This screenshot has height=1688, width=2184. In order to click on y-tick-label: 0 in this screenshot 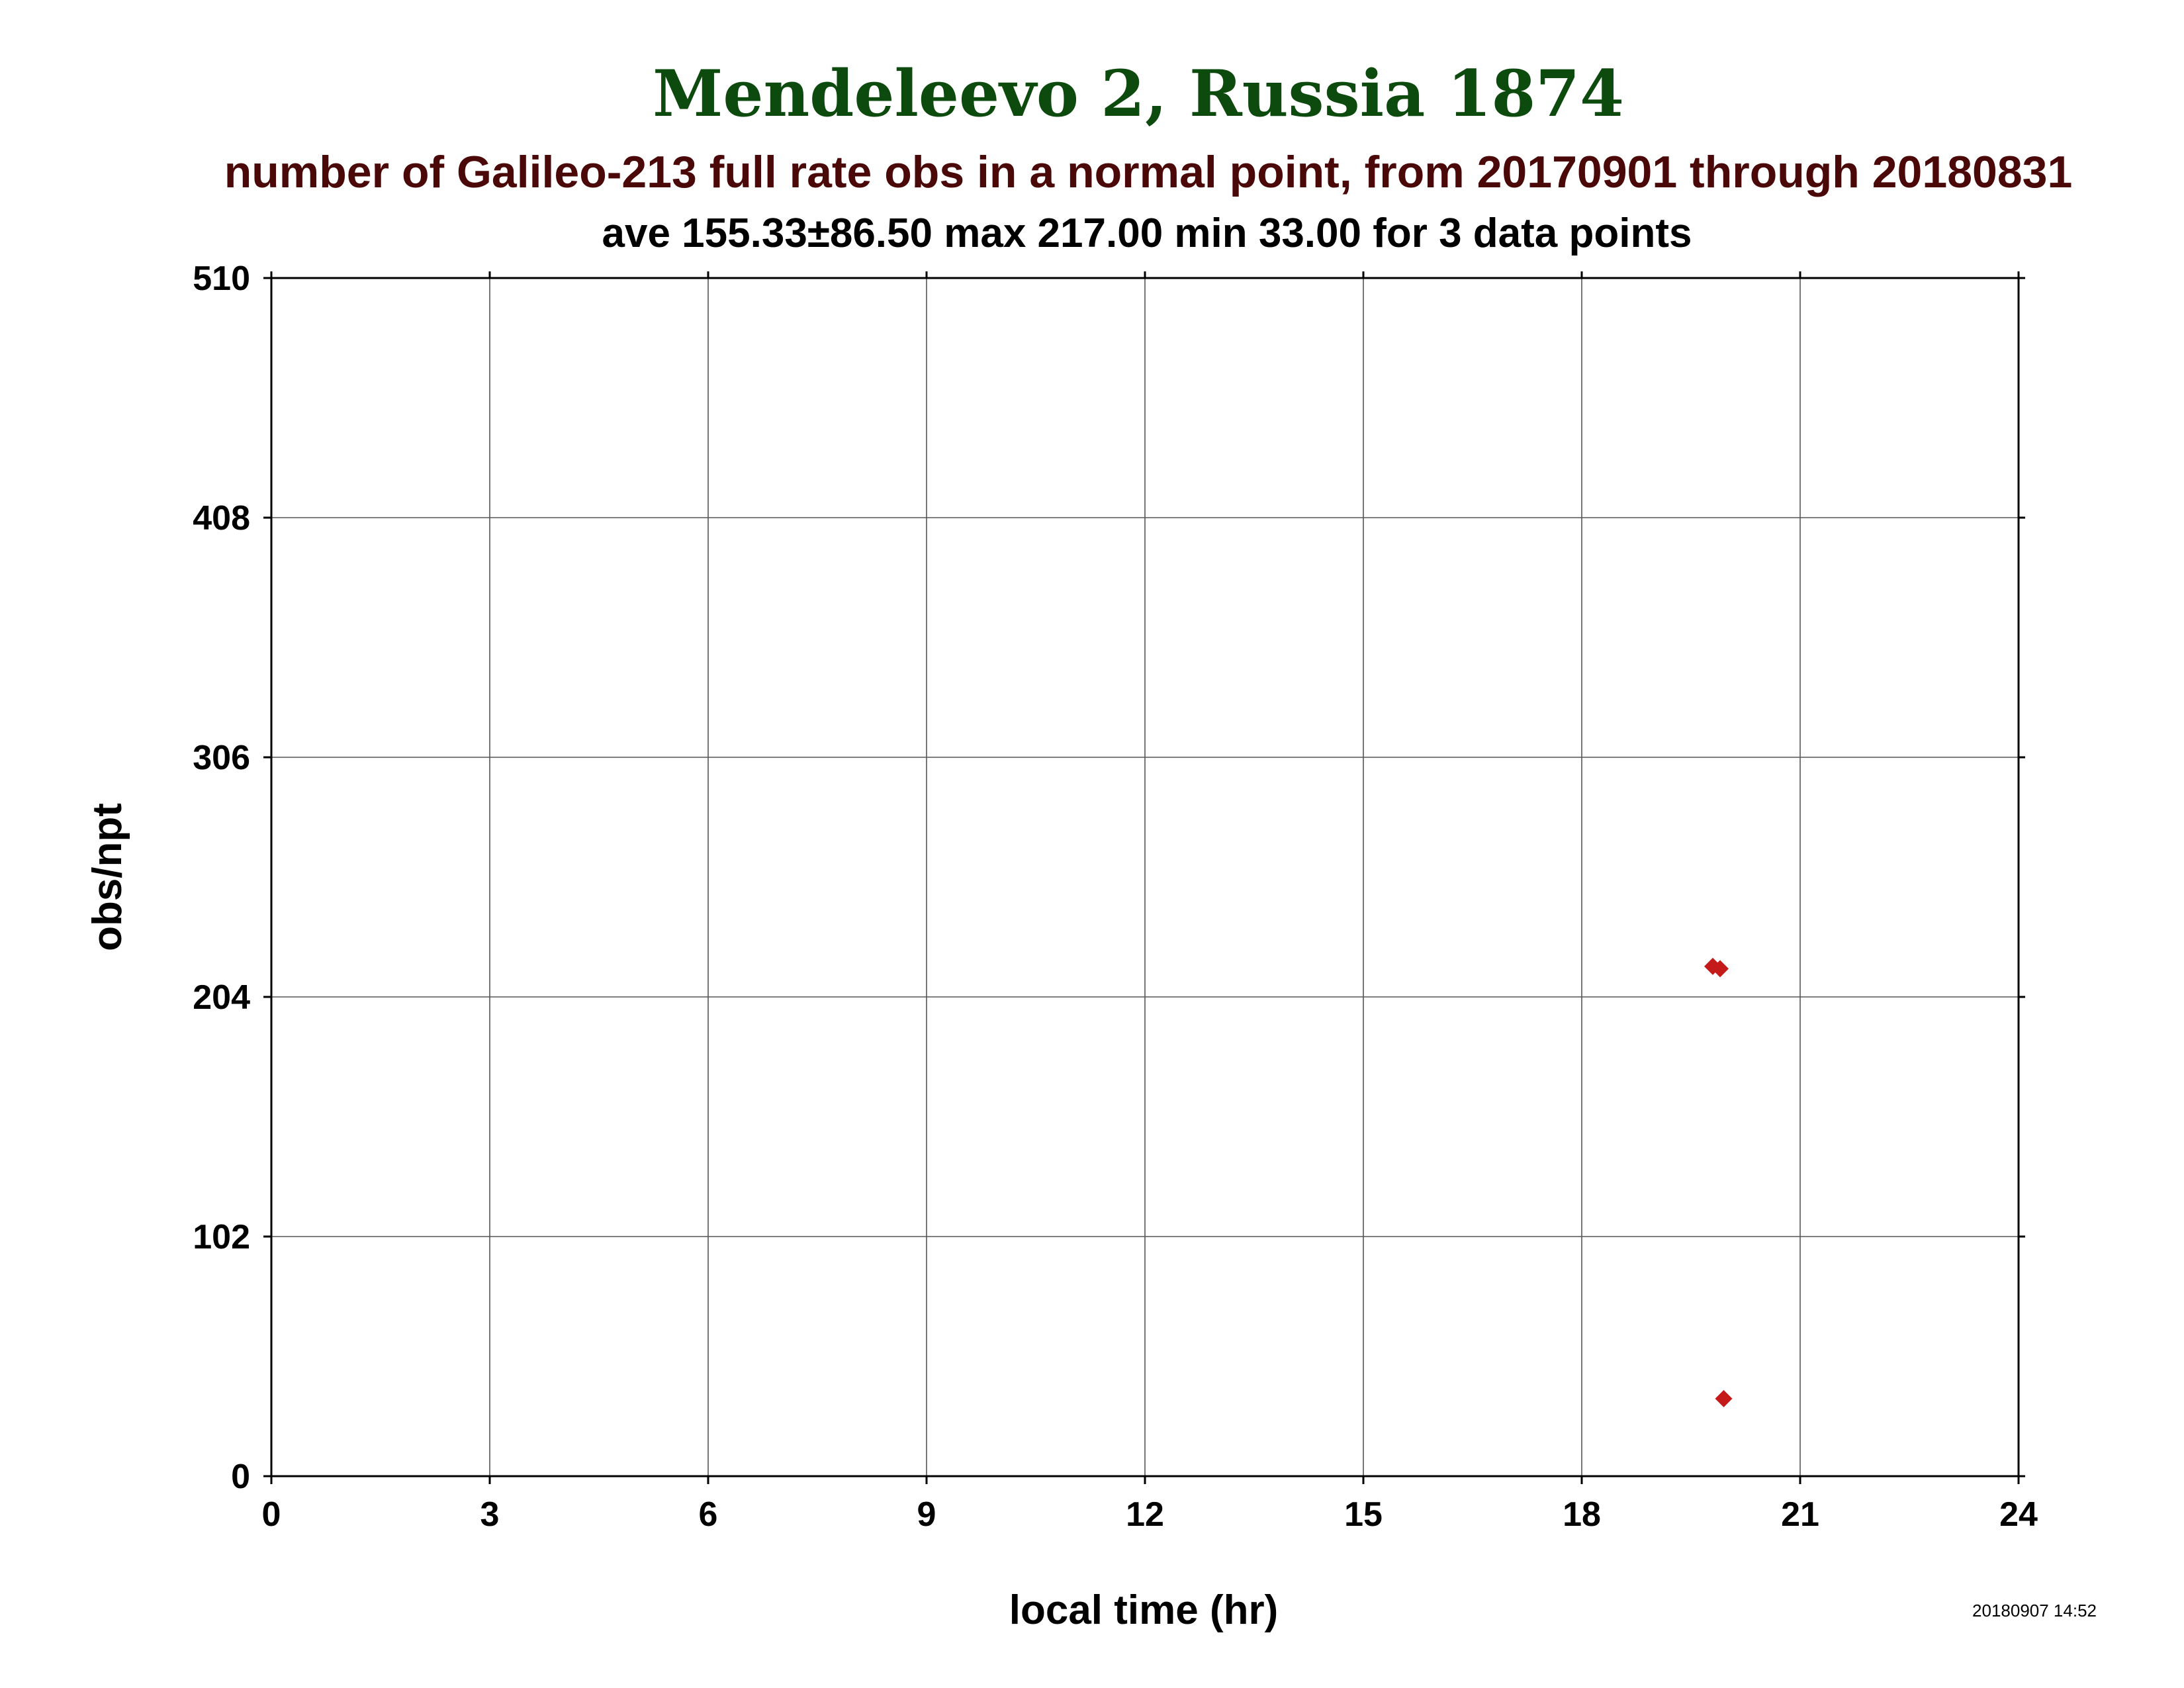, I will do `click(240, 1477)`.